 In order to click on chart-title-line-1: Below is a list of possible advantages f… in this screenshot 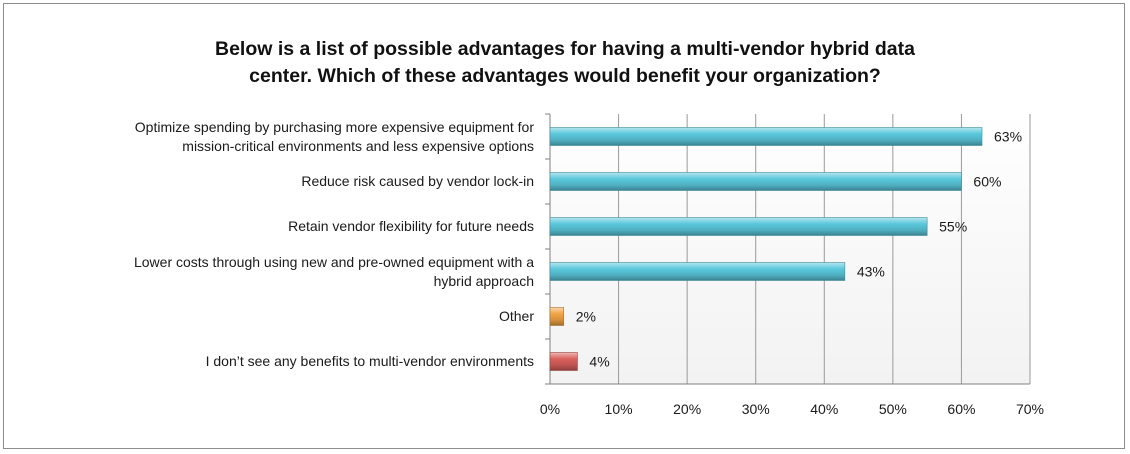, I will do `click(565, 49)`.